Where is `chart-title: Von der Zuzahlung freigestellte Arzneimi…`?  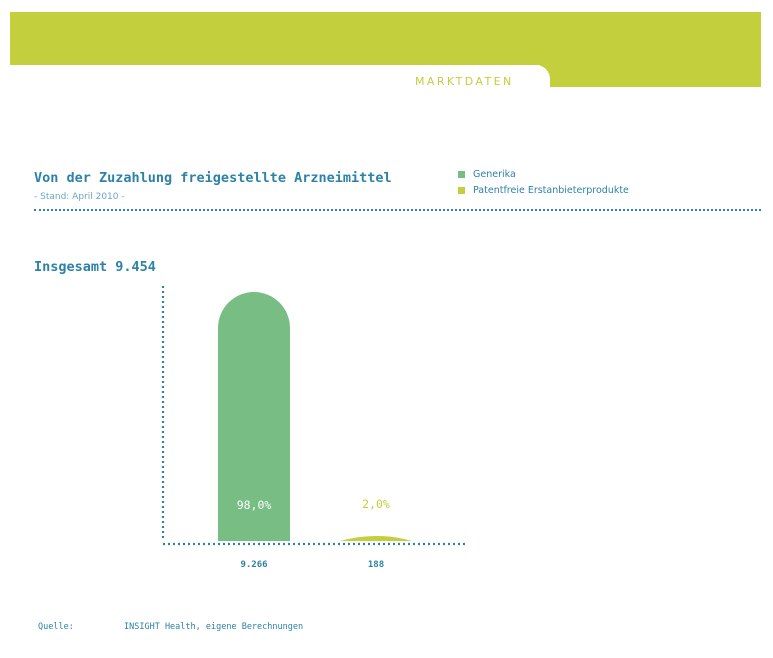 chart-title: Von der Zuzahlung freigestellte Arzneimi… is located at coordinates (213, 178).